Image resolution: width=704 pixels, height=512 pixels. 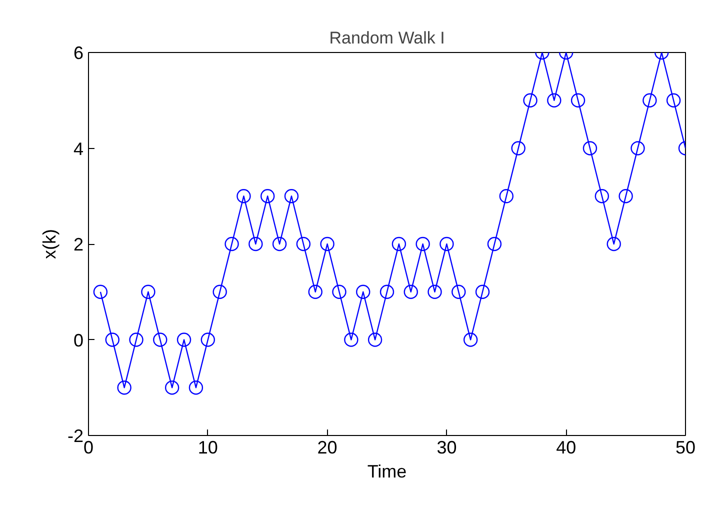 I want to click on y-tick-label: 6, so click(x=78, y=53).